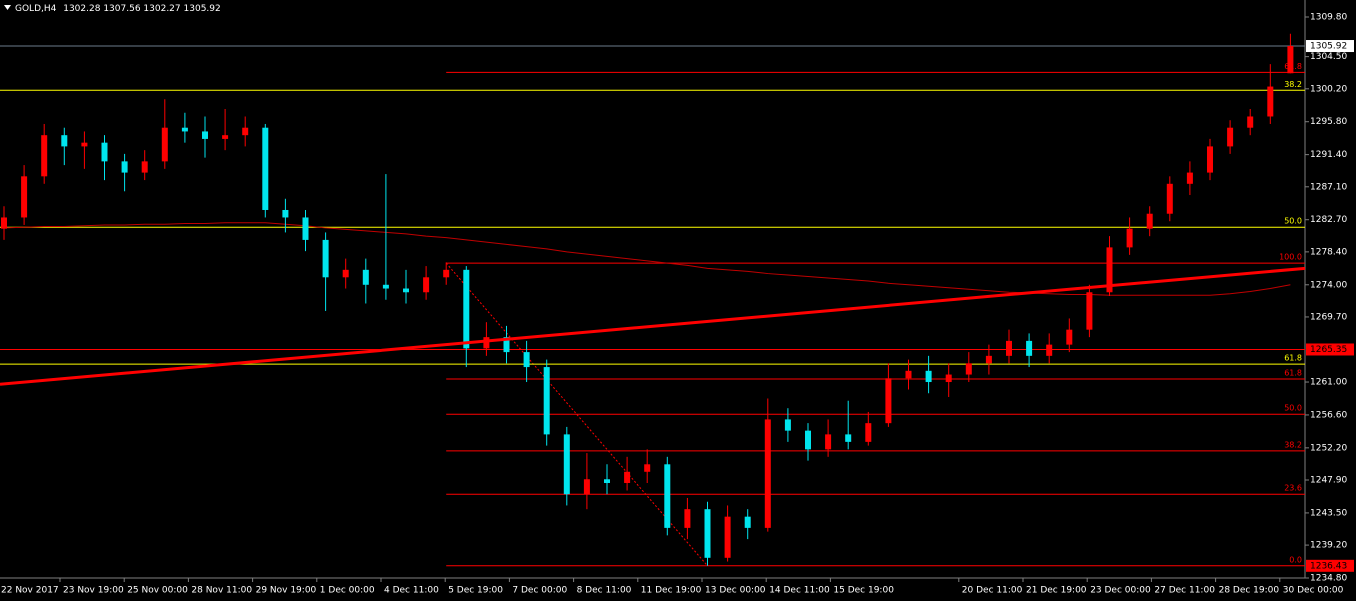  Describe the element at coordinates (1328, 513) in the screenshot. I see `y-tick-label: 1243.50` at that location.